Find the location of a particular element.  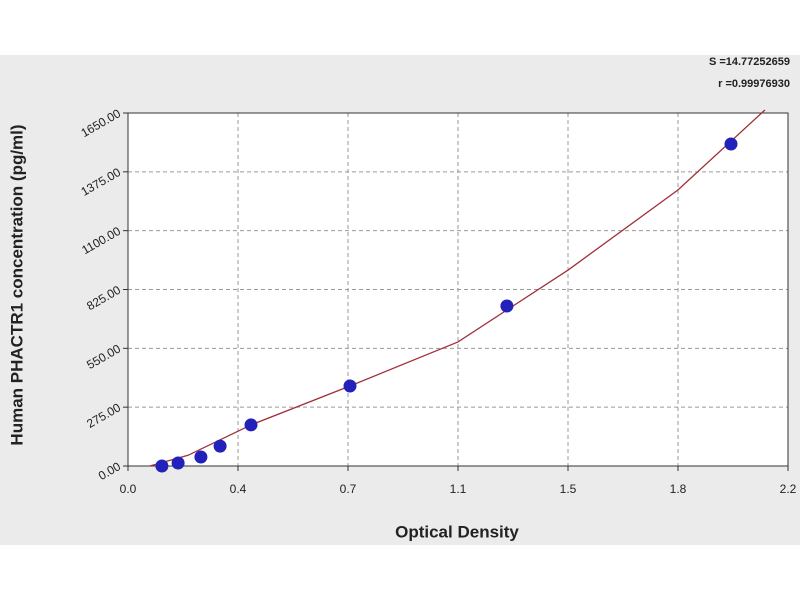

x-axis-title: Optical Density is located at coordinates (457, 531).